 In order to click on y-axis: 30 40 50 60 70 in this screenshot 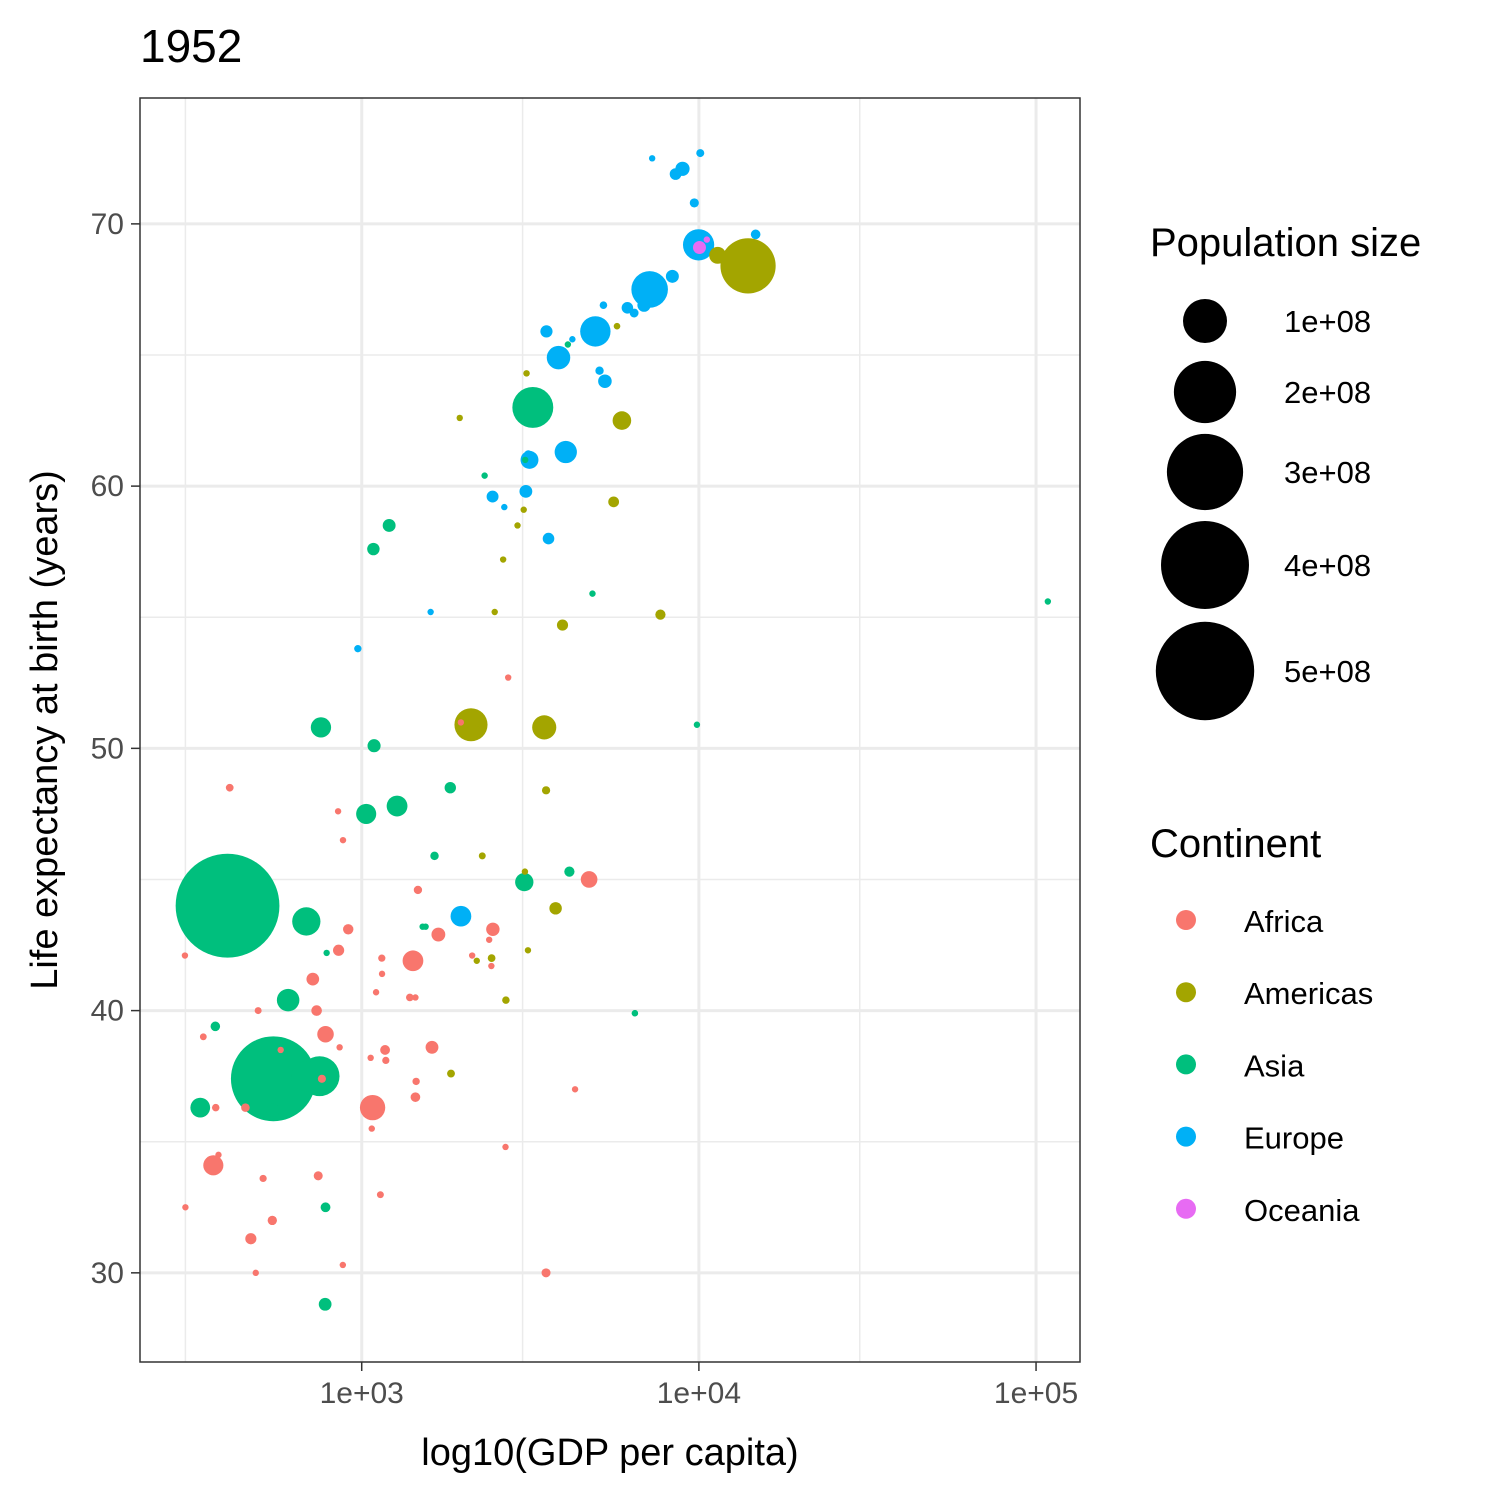, I will do `click(115, 749)`.